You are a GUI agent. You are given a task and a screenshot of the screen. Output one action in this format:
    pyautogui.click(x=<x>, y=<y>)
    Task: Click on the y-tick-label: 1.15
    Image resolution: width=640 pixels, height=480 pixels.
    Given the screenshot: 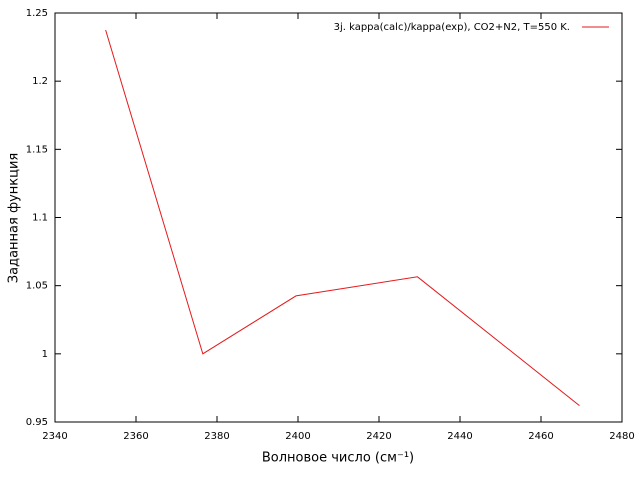 What is the action you would take?
    pyautogui.click(x=37, y=149)
    